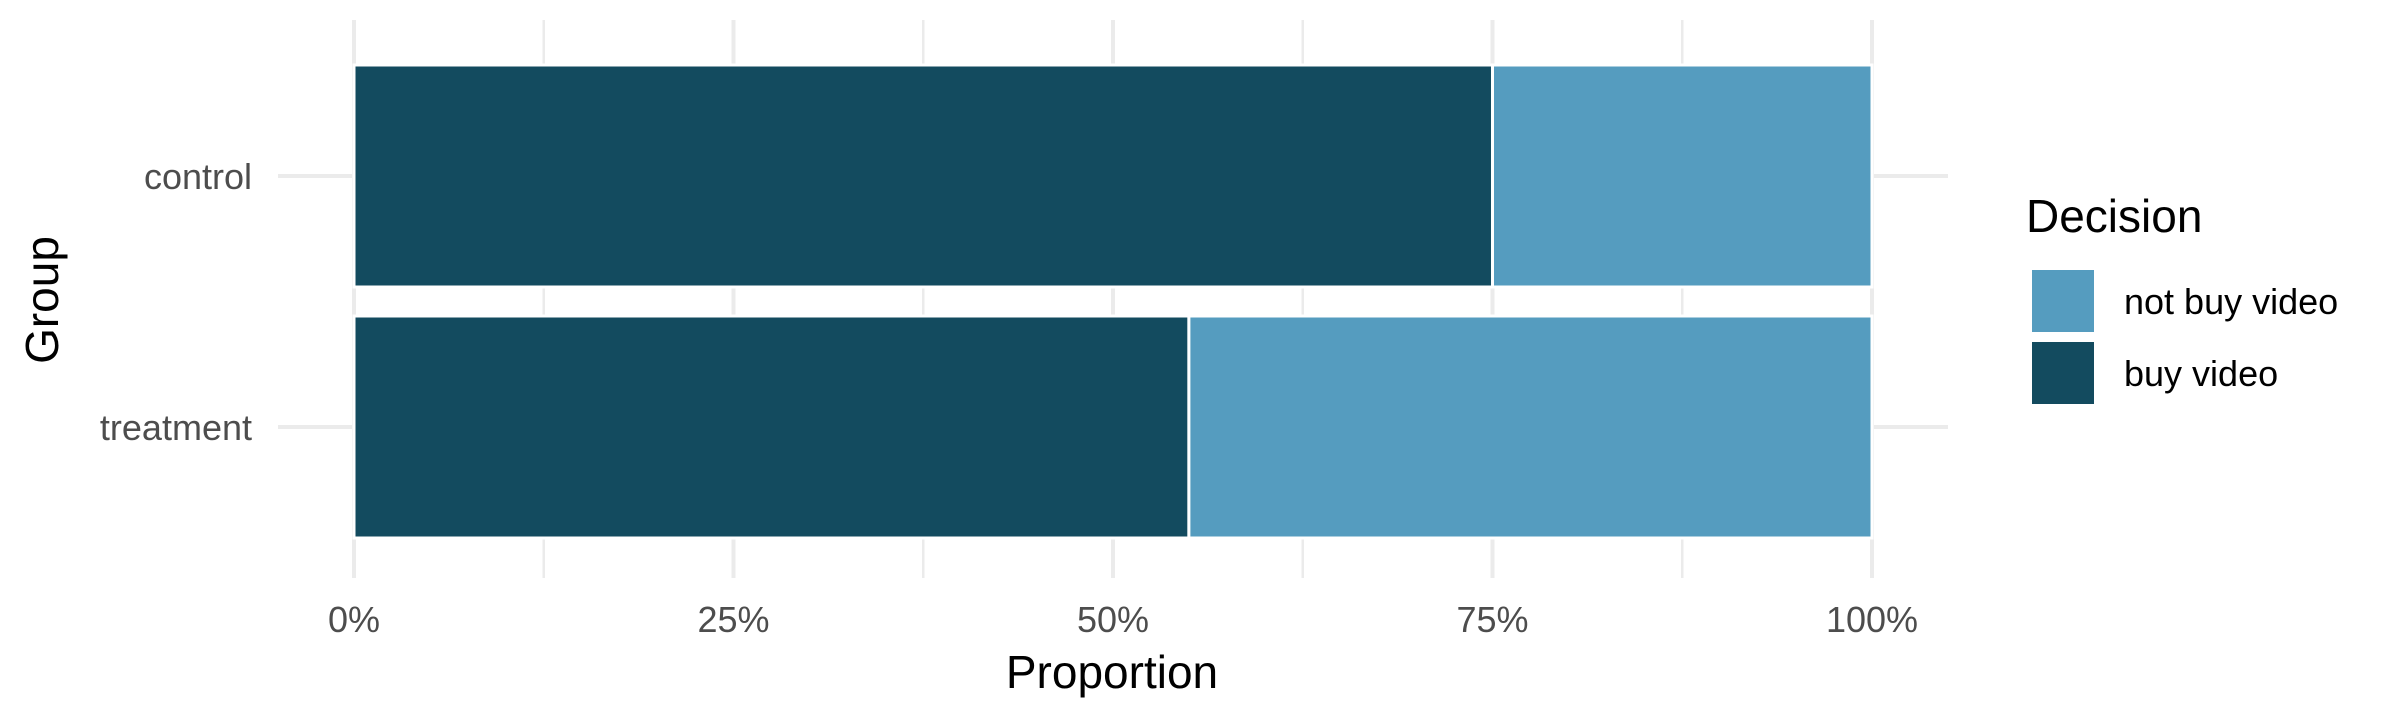 This screenshot has width=2400, height=720. I want to click on y-tick-labels: control treatment, so click(176, 302).